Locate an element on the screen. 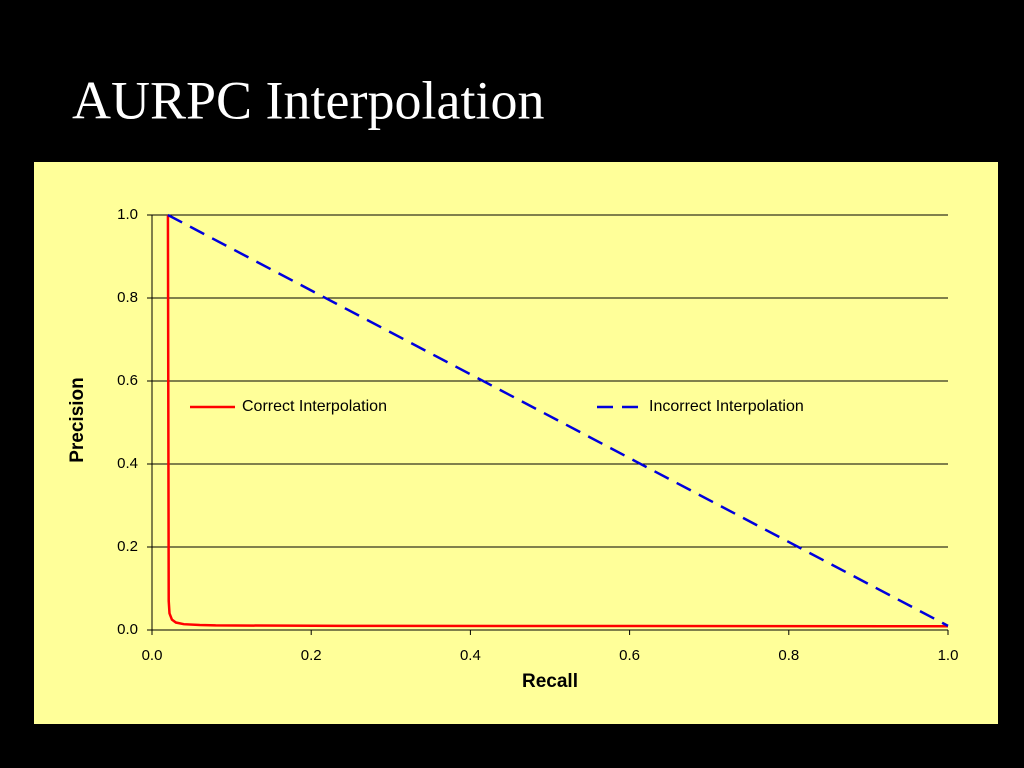 The image size is (1024, 768). legend-label: Incorrect Interpolation is located at coordinates (726, 406).